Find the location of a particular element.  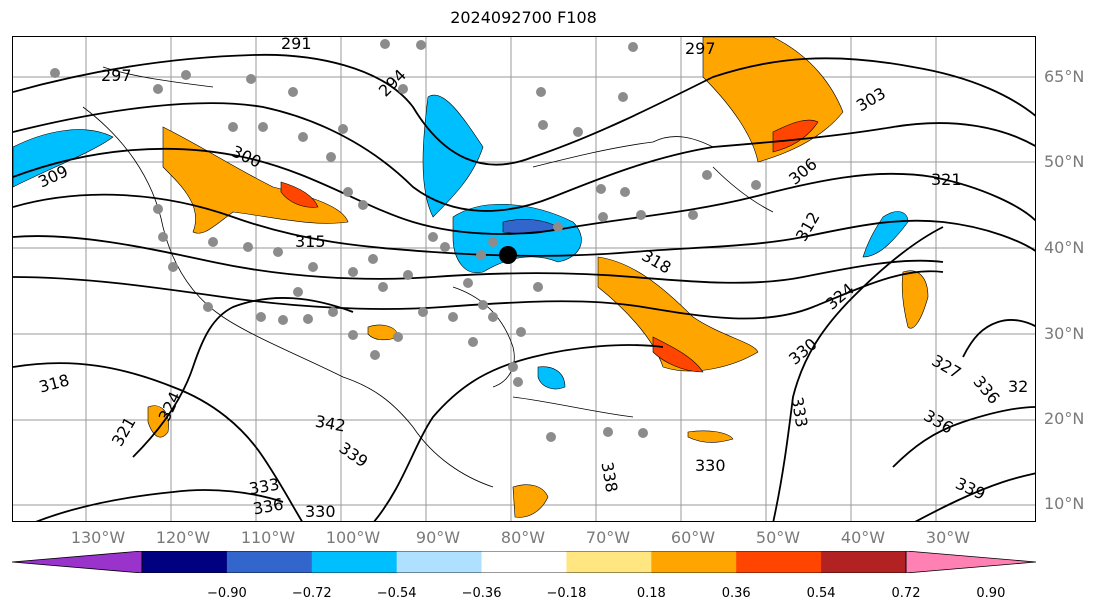

contour-label: 342 is located at coordinates (330, 424).